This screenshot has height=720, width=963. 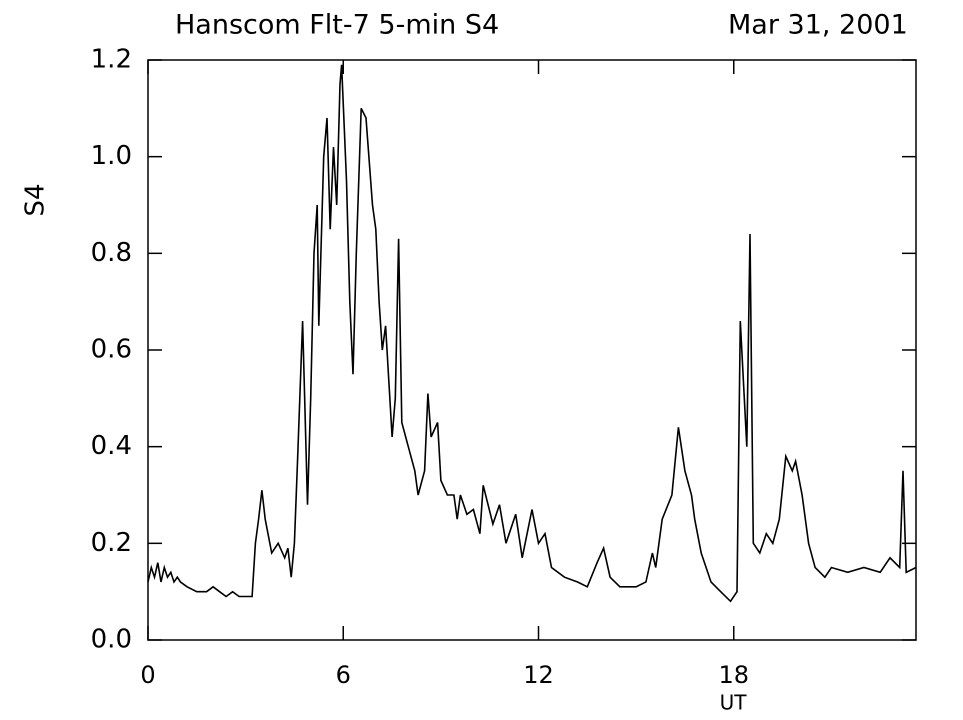 I want to click on y-tick-label: 0.6, so click(x=111, y=350).